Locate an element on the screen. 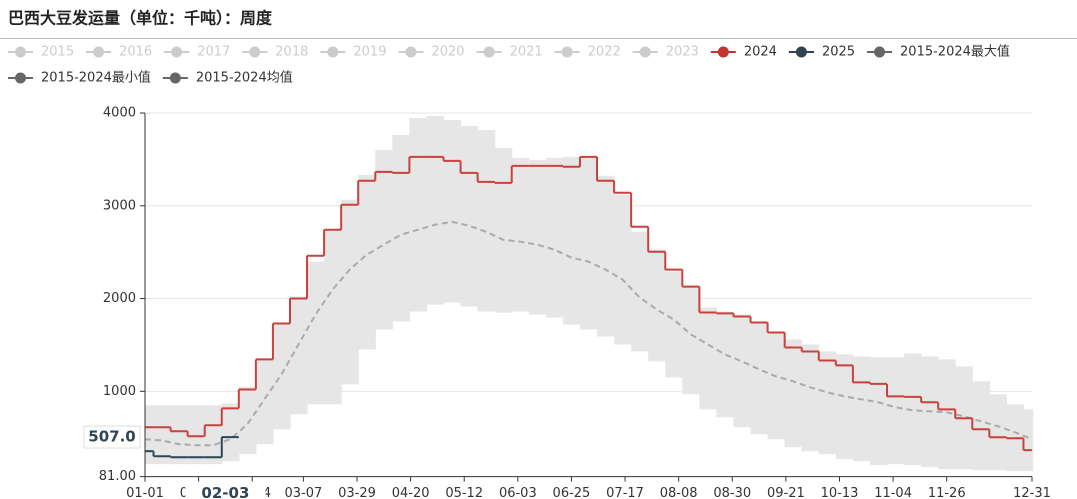  x-tick-label: 06-03 is located at coordinates (518, 492).